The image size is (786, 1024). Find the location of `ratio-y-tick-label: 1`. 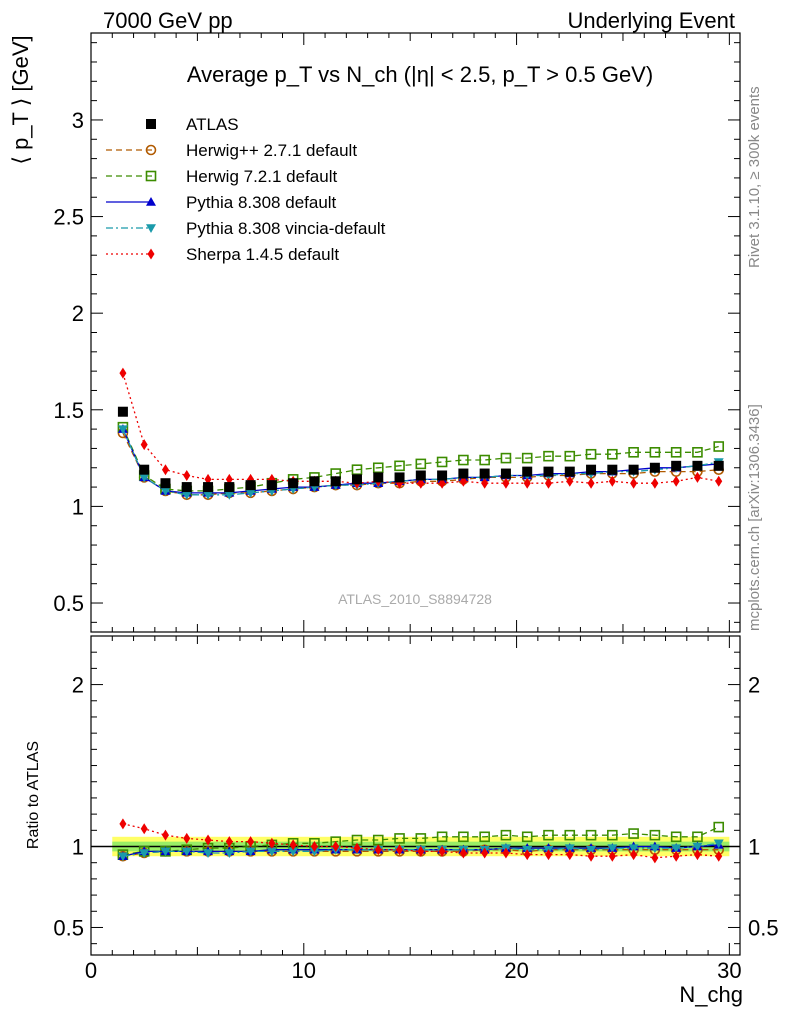

ratio-y-tick-label: 1 is located at coordinates (78, 847).